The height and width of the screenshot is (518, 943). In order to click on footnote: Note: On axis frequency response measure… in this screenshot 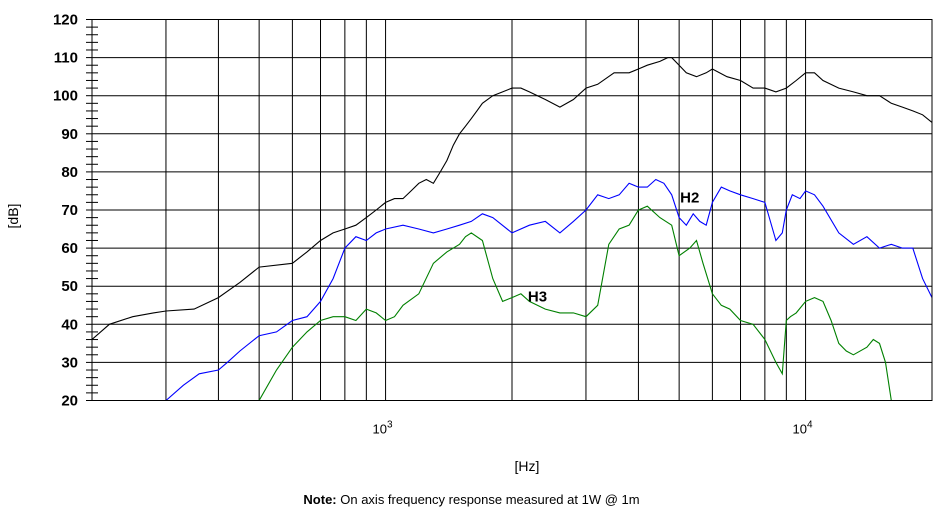, I will do `click(471, 499)`.